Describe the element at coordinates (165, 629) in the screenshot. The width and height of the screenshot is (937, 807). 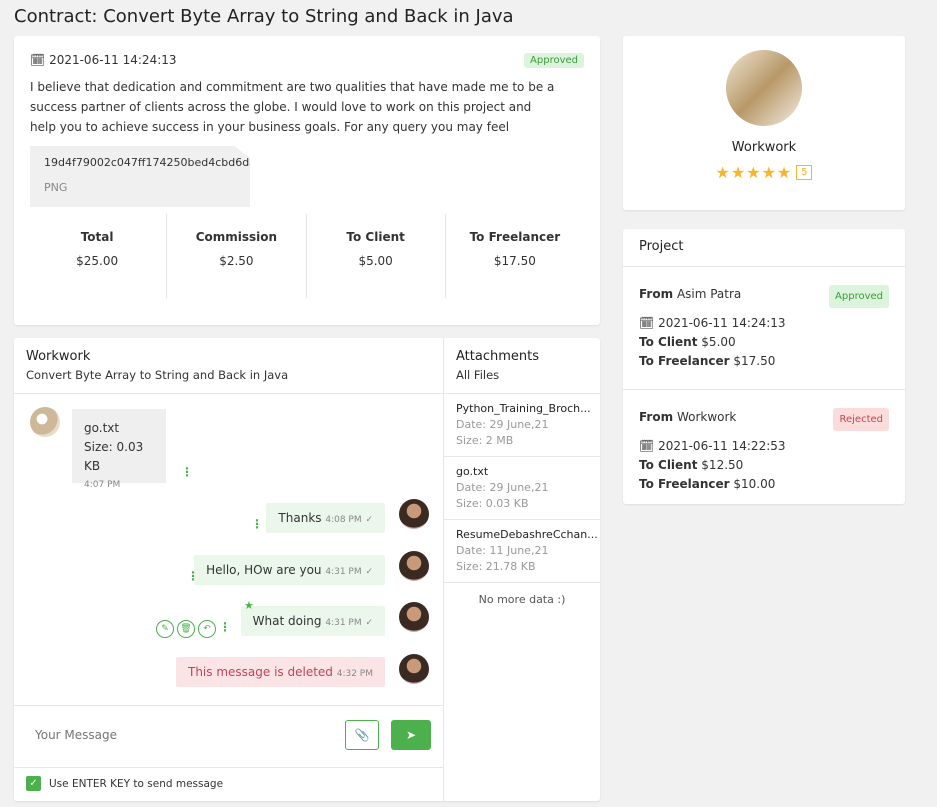
I see `edit-icon: ✎` at that location.